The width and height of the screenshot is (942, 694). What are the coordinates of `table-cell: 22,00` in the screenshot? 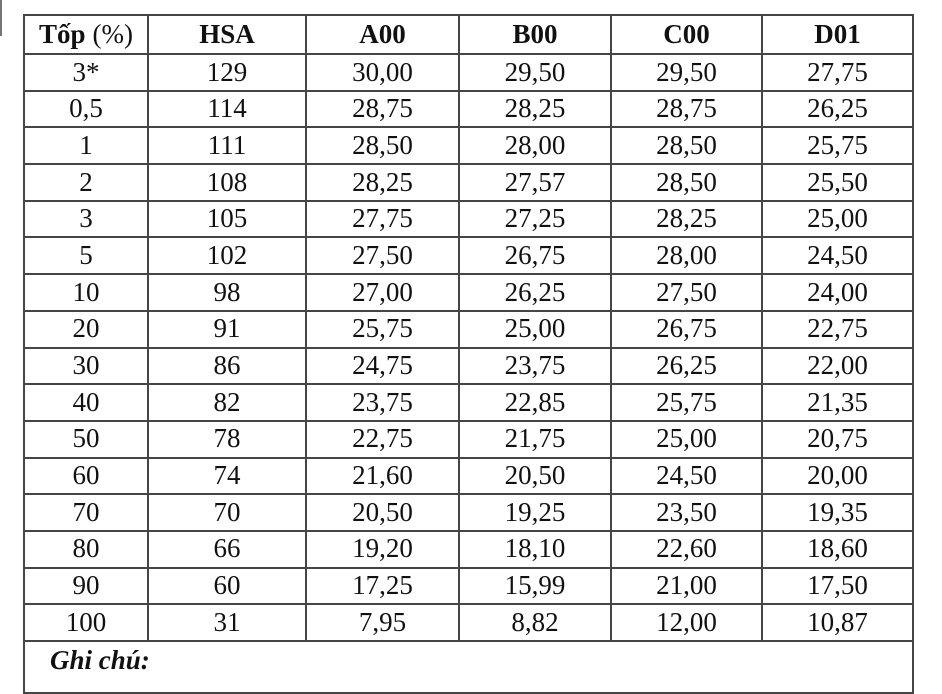 It's located at (837, 366).